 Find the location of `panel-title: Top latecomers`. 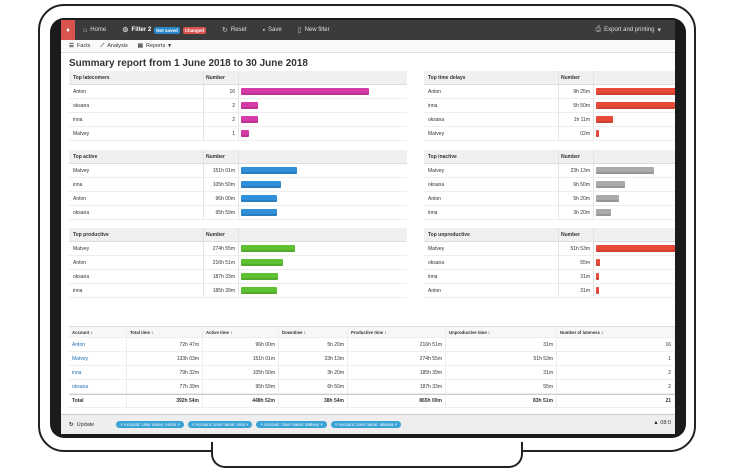

panel-title: Top latecomers is located at coordinates (136, 77).